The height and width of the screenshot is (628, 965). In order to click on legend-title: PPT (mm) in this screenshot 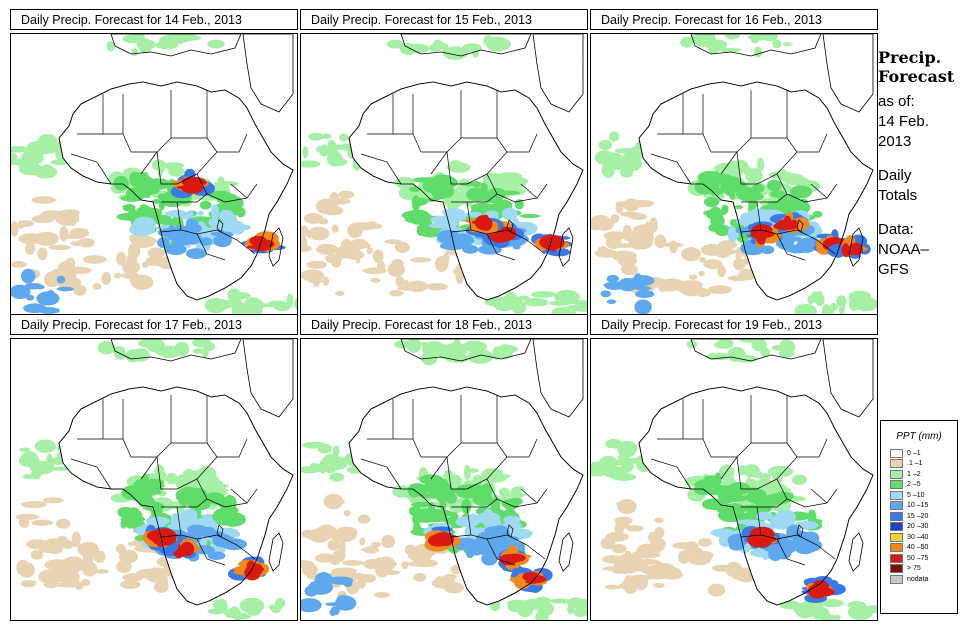, I will do `click(919, 436)`.